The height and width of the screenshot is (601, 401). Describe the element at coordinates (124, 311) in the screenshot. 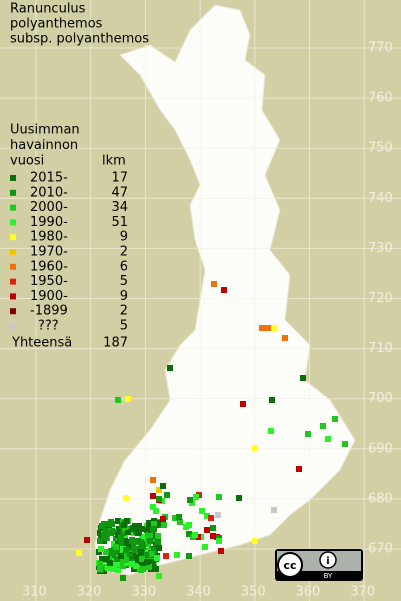

I see `legend-count: 2` at that location.